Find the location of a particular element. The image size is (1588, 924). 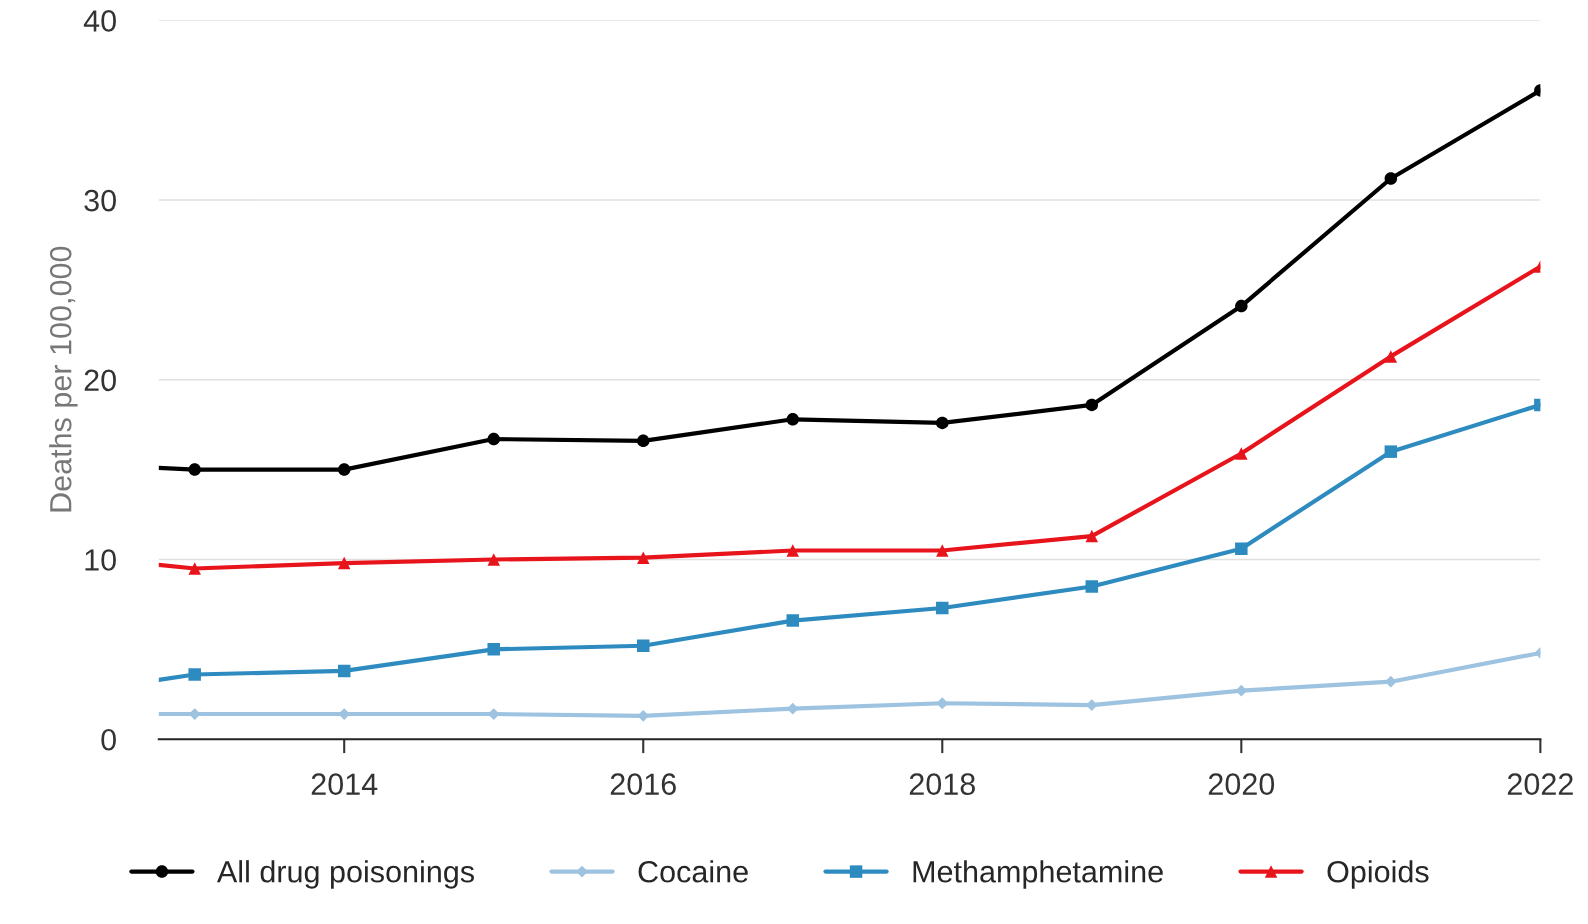

y-tick-label: 40 is located at coordinates (99, 21).